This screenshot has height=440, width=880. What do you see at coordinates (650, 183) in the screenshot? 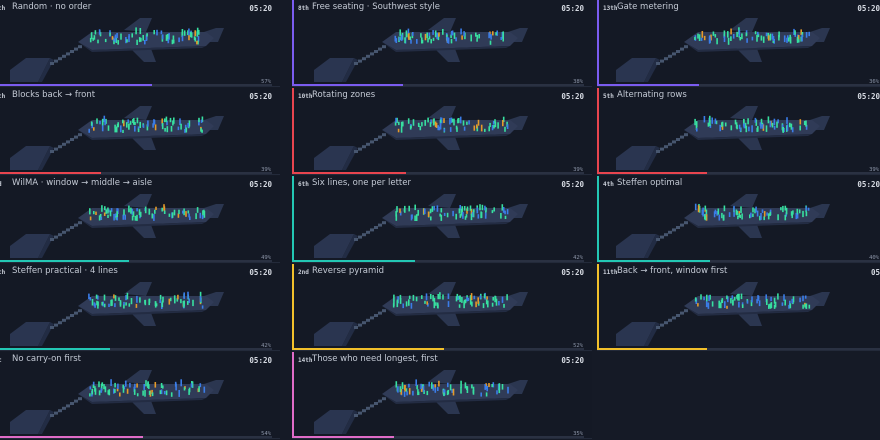
I see `strategy-label: Steffen optimal` at bounding box center [650, 183].